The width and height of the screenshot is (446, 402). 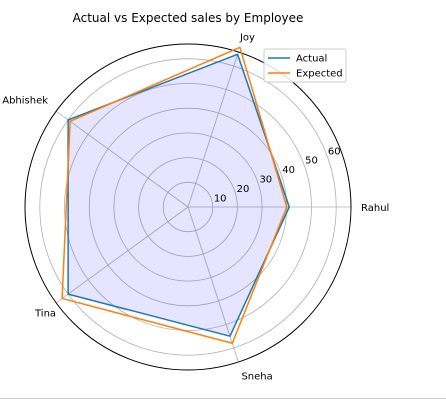 What do you see at coordinates (45, 314) in the screenshot?
I see `category-label-tina: Tina` at bounding box center [45, 314].